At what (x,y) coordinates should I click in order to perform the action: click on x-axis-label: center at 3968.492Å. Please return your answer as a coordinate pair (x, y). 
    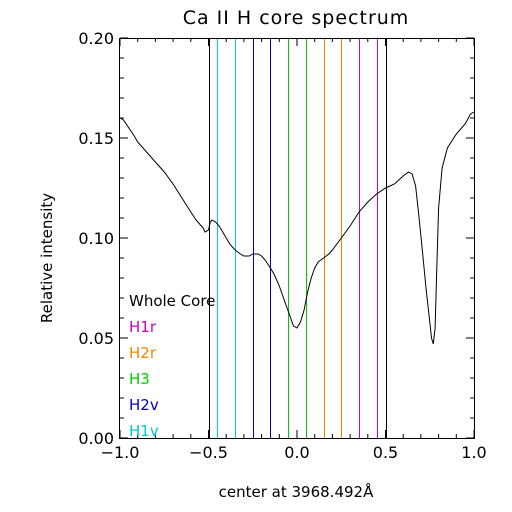
    Looking at the image, I should click on (296, 491).